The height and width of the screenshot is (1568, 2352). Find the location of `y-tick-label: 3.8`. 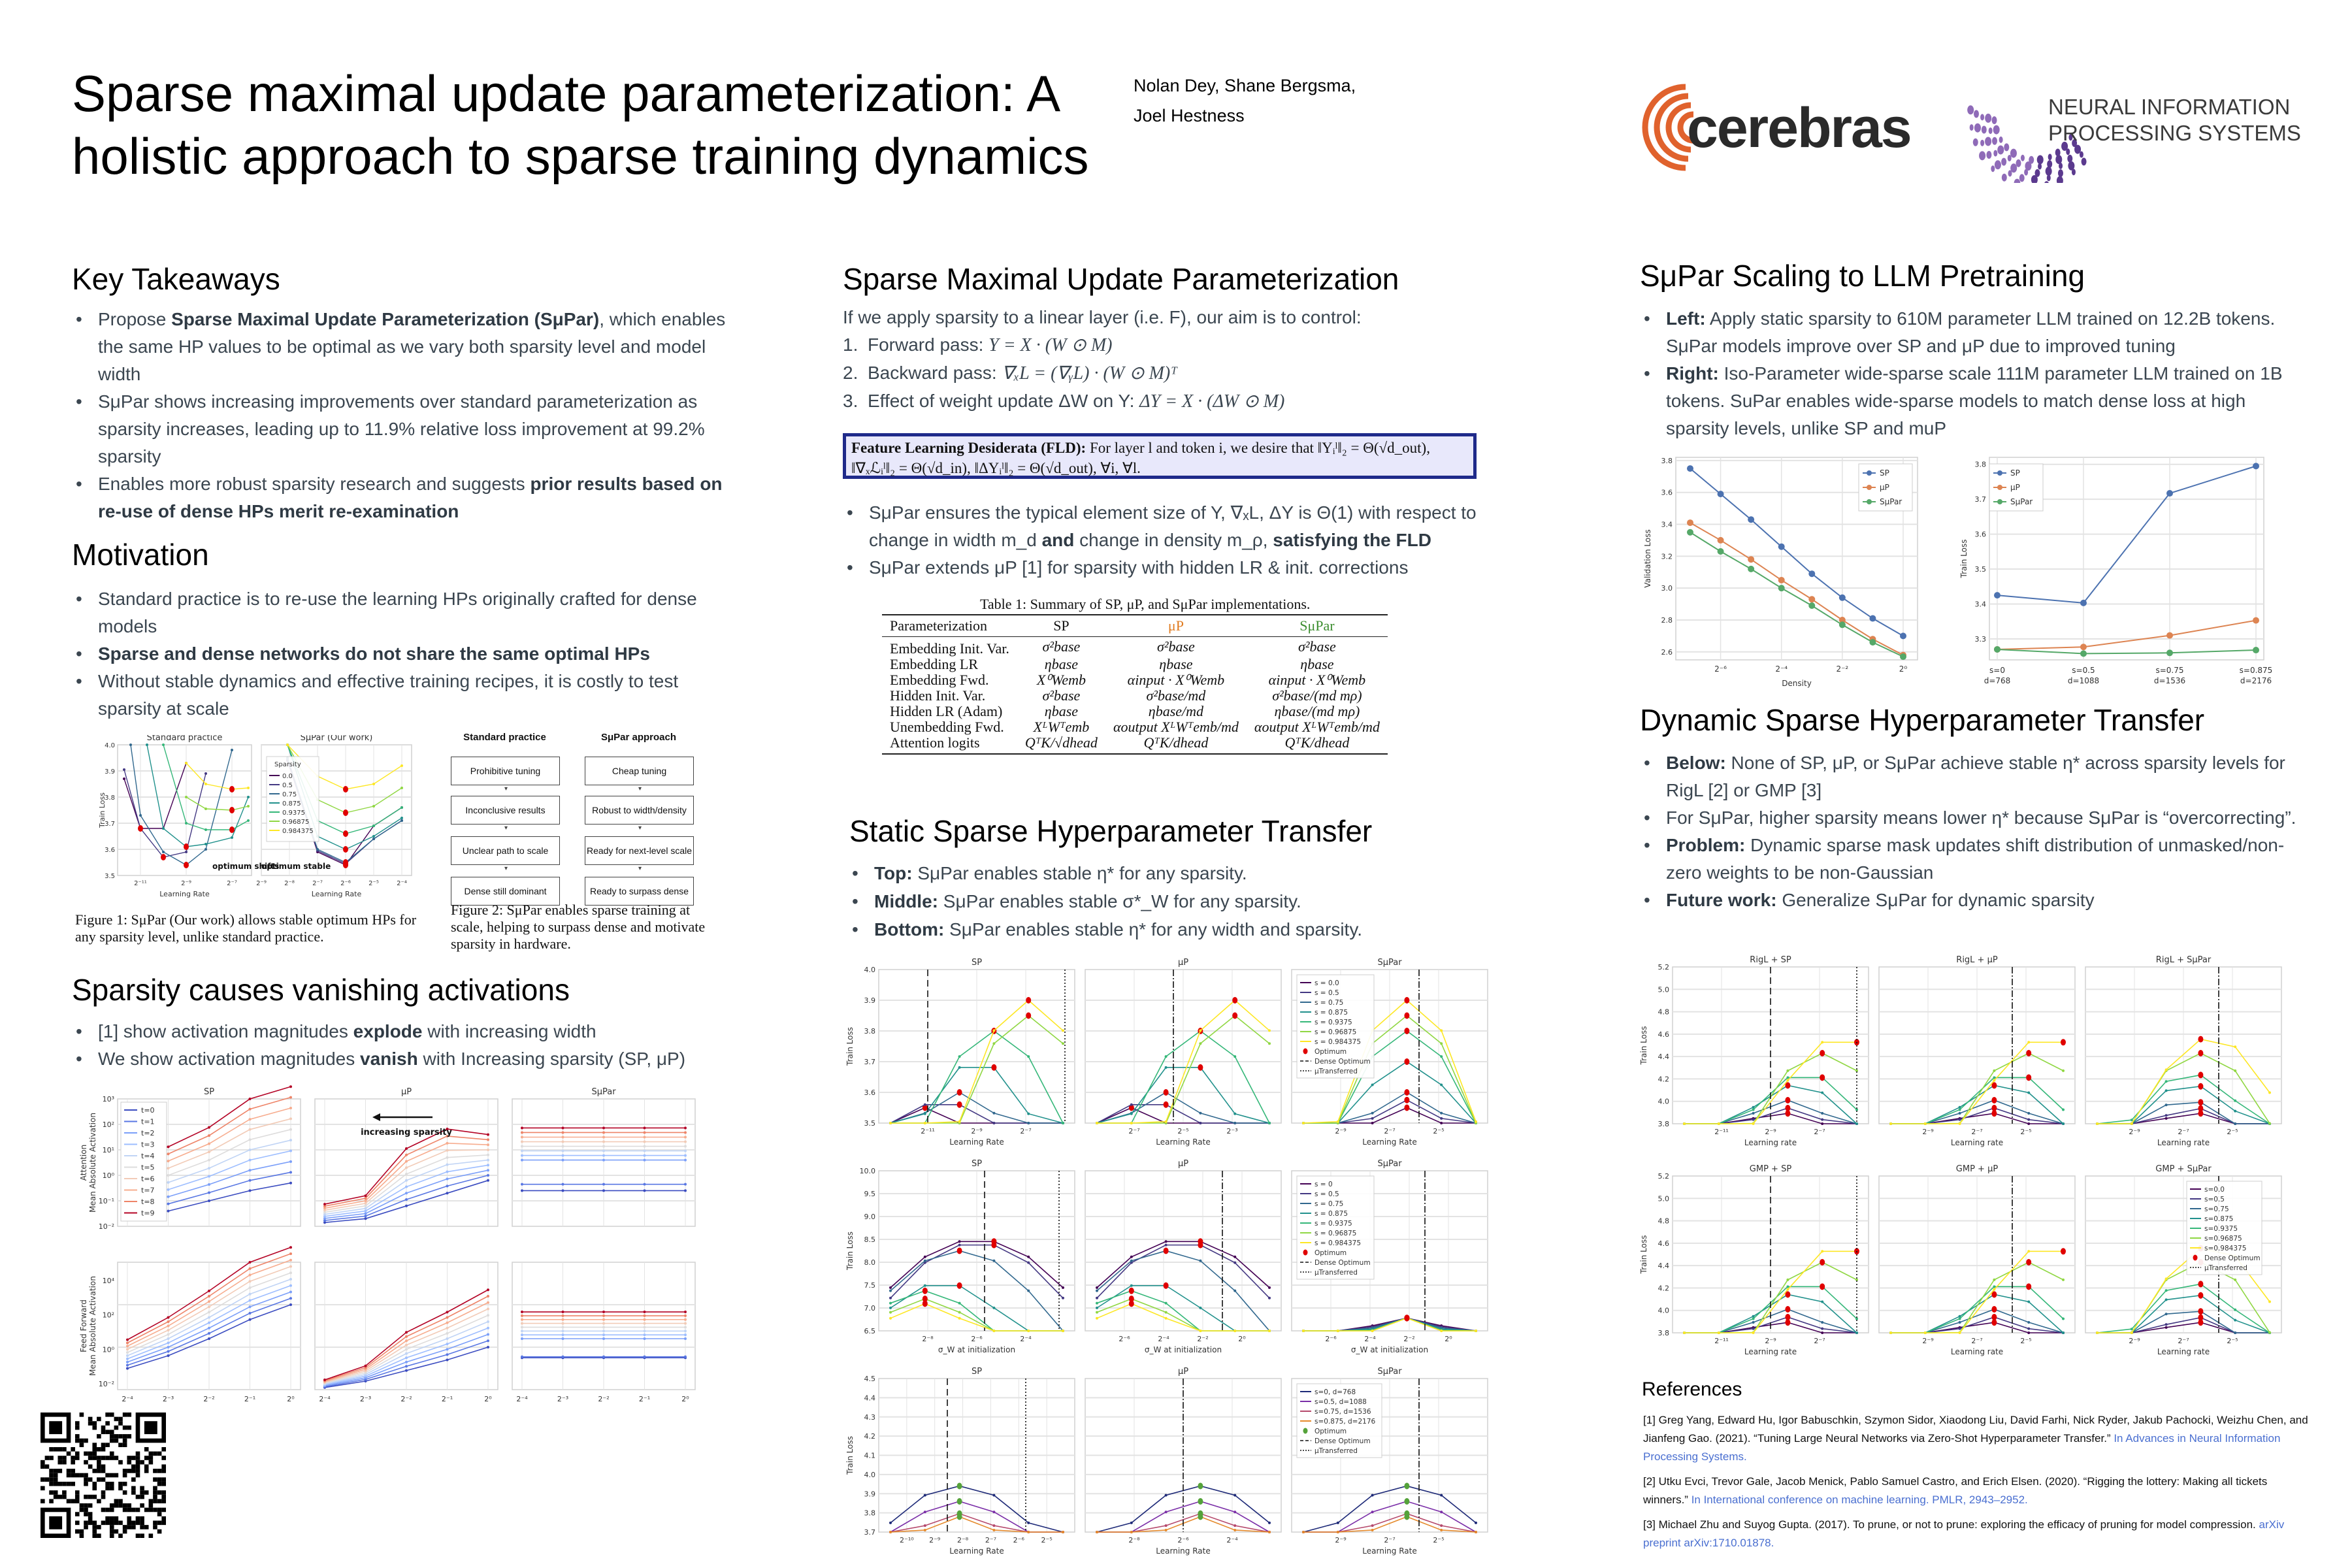

y-tick-label: 3.8 is located at coordinates (1664, 1333).